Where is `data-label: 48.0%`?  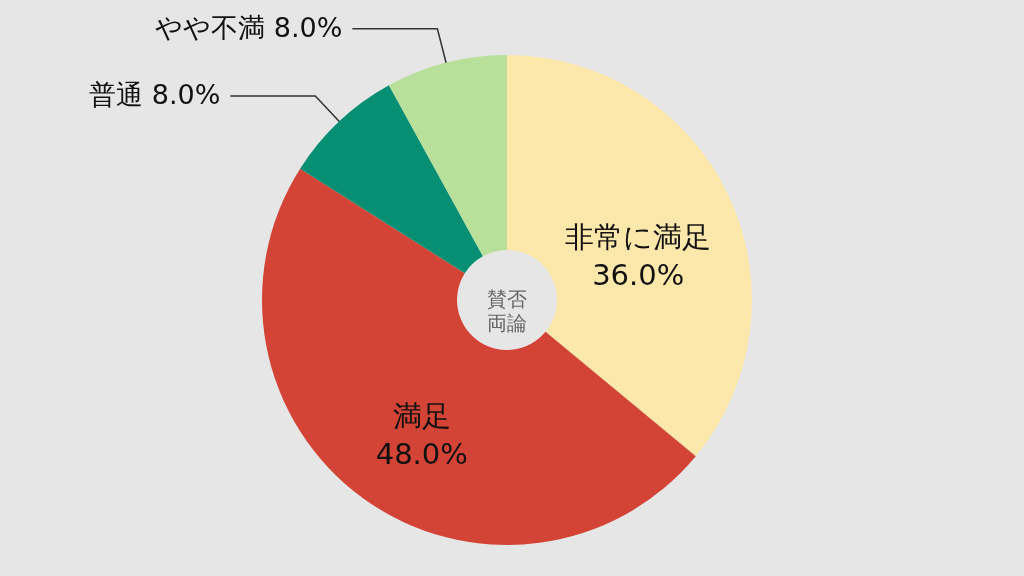 data-label: 48.0% is located at coordinates (421, 454).